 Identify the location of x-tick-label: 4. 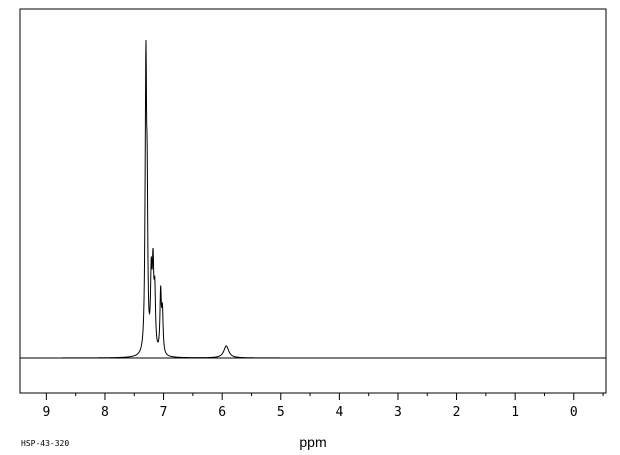
(339, 412).